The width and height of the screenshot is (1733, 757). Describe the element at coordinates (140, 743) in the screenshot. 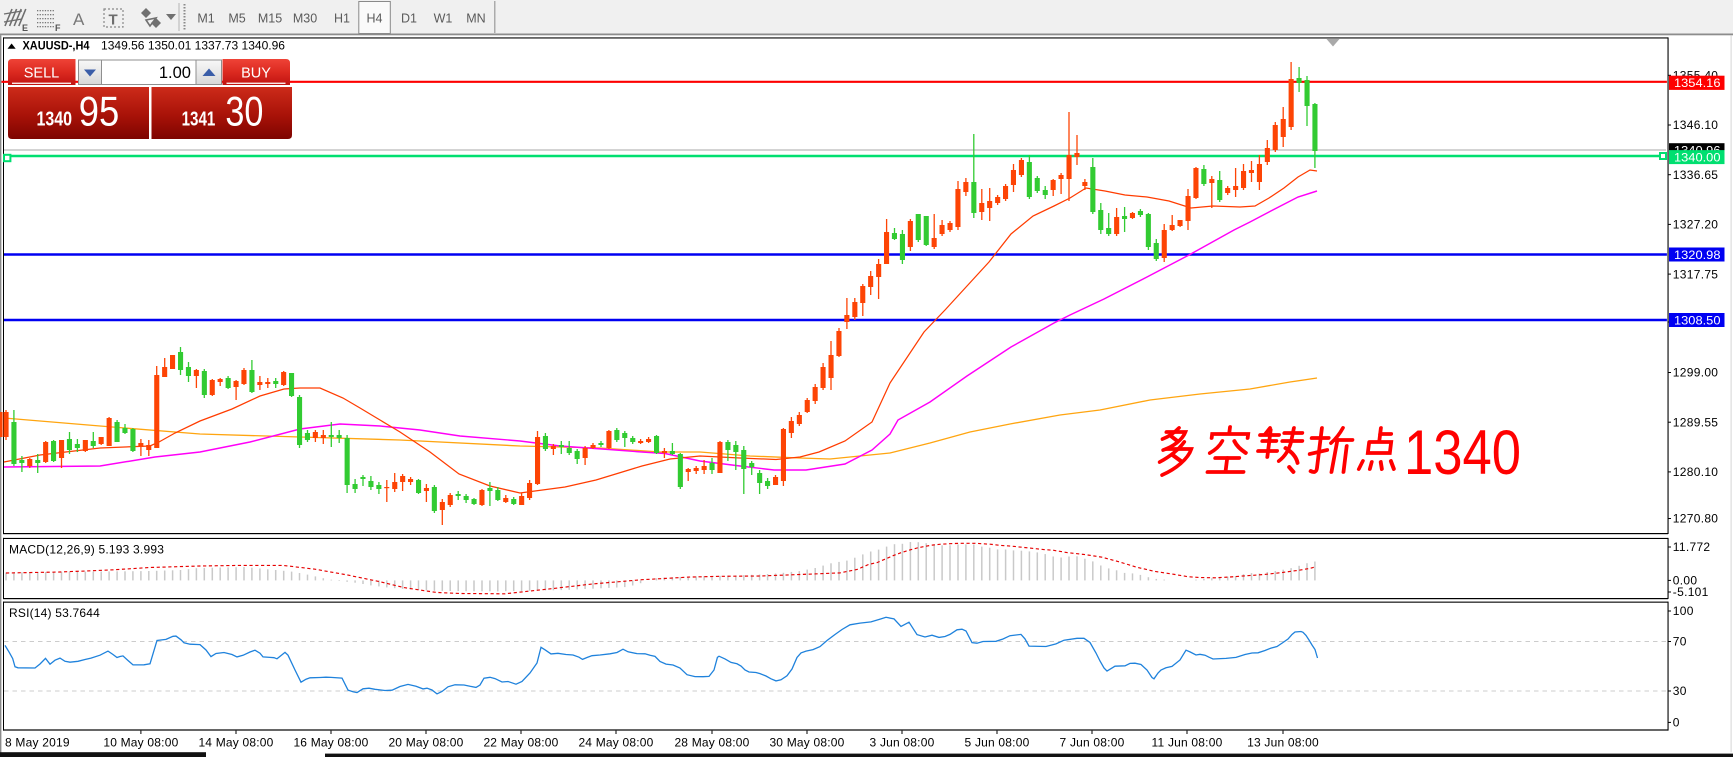

I see `svg-text: 10 May 08:00` at that location.